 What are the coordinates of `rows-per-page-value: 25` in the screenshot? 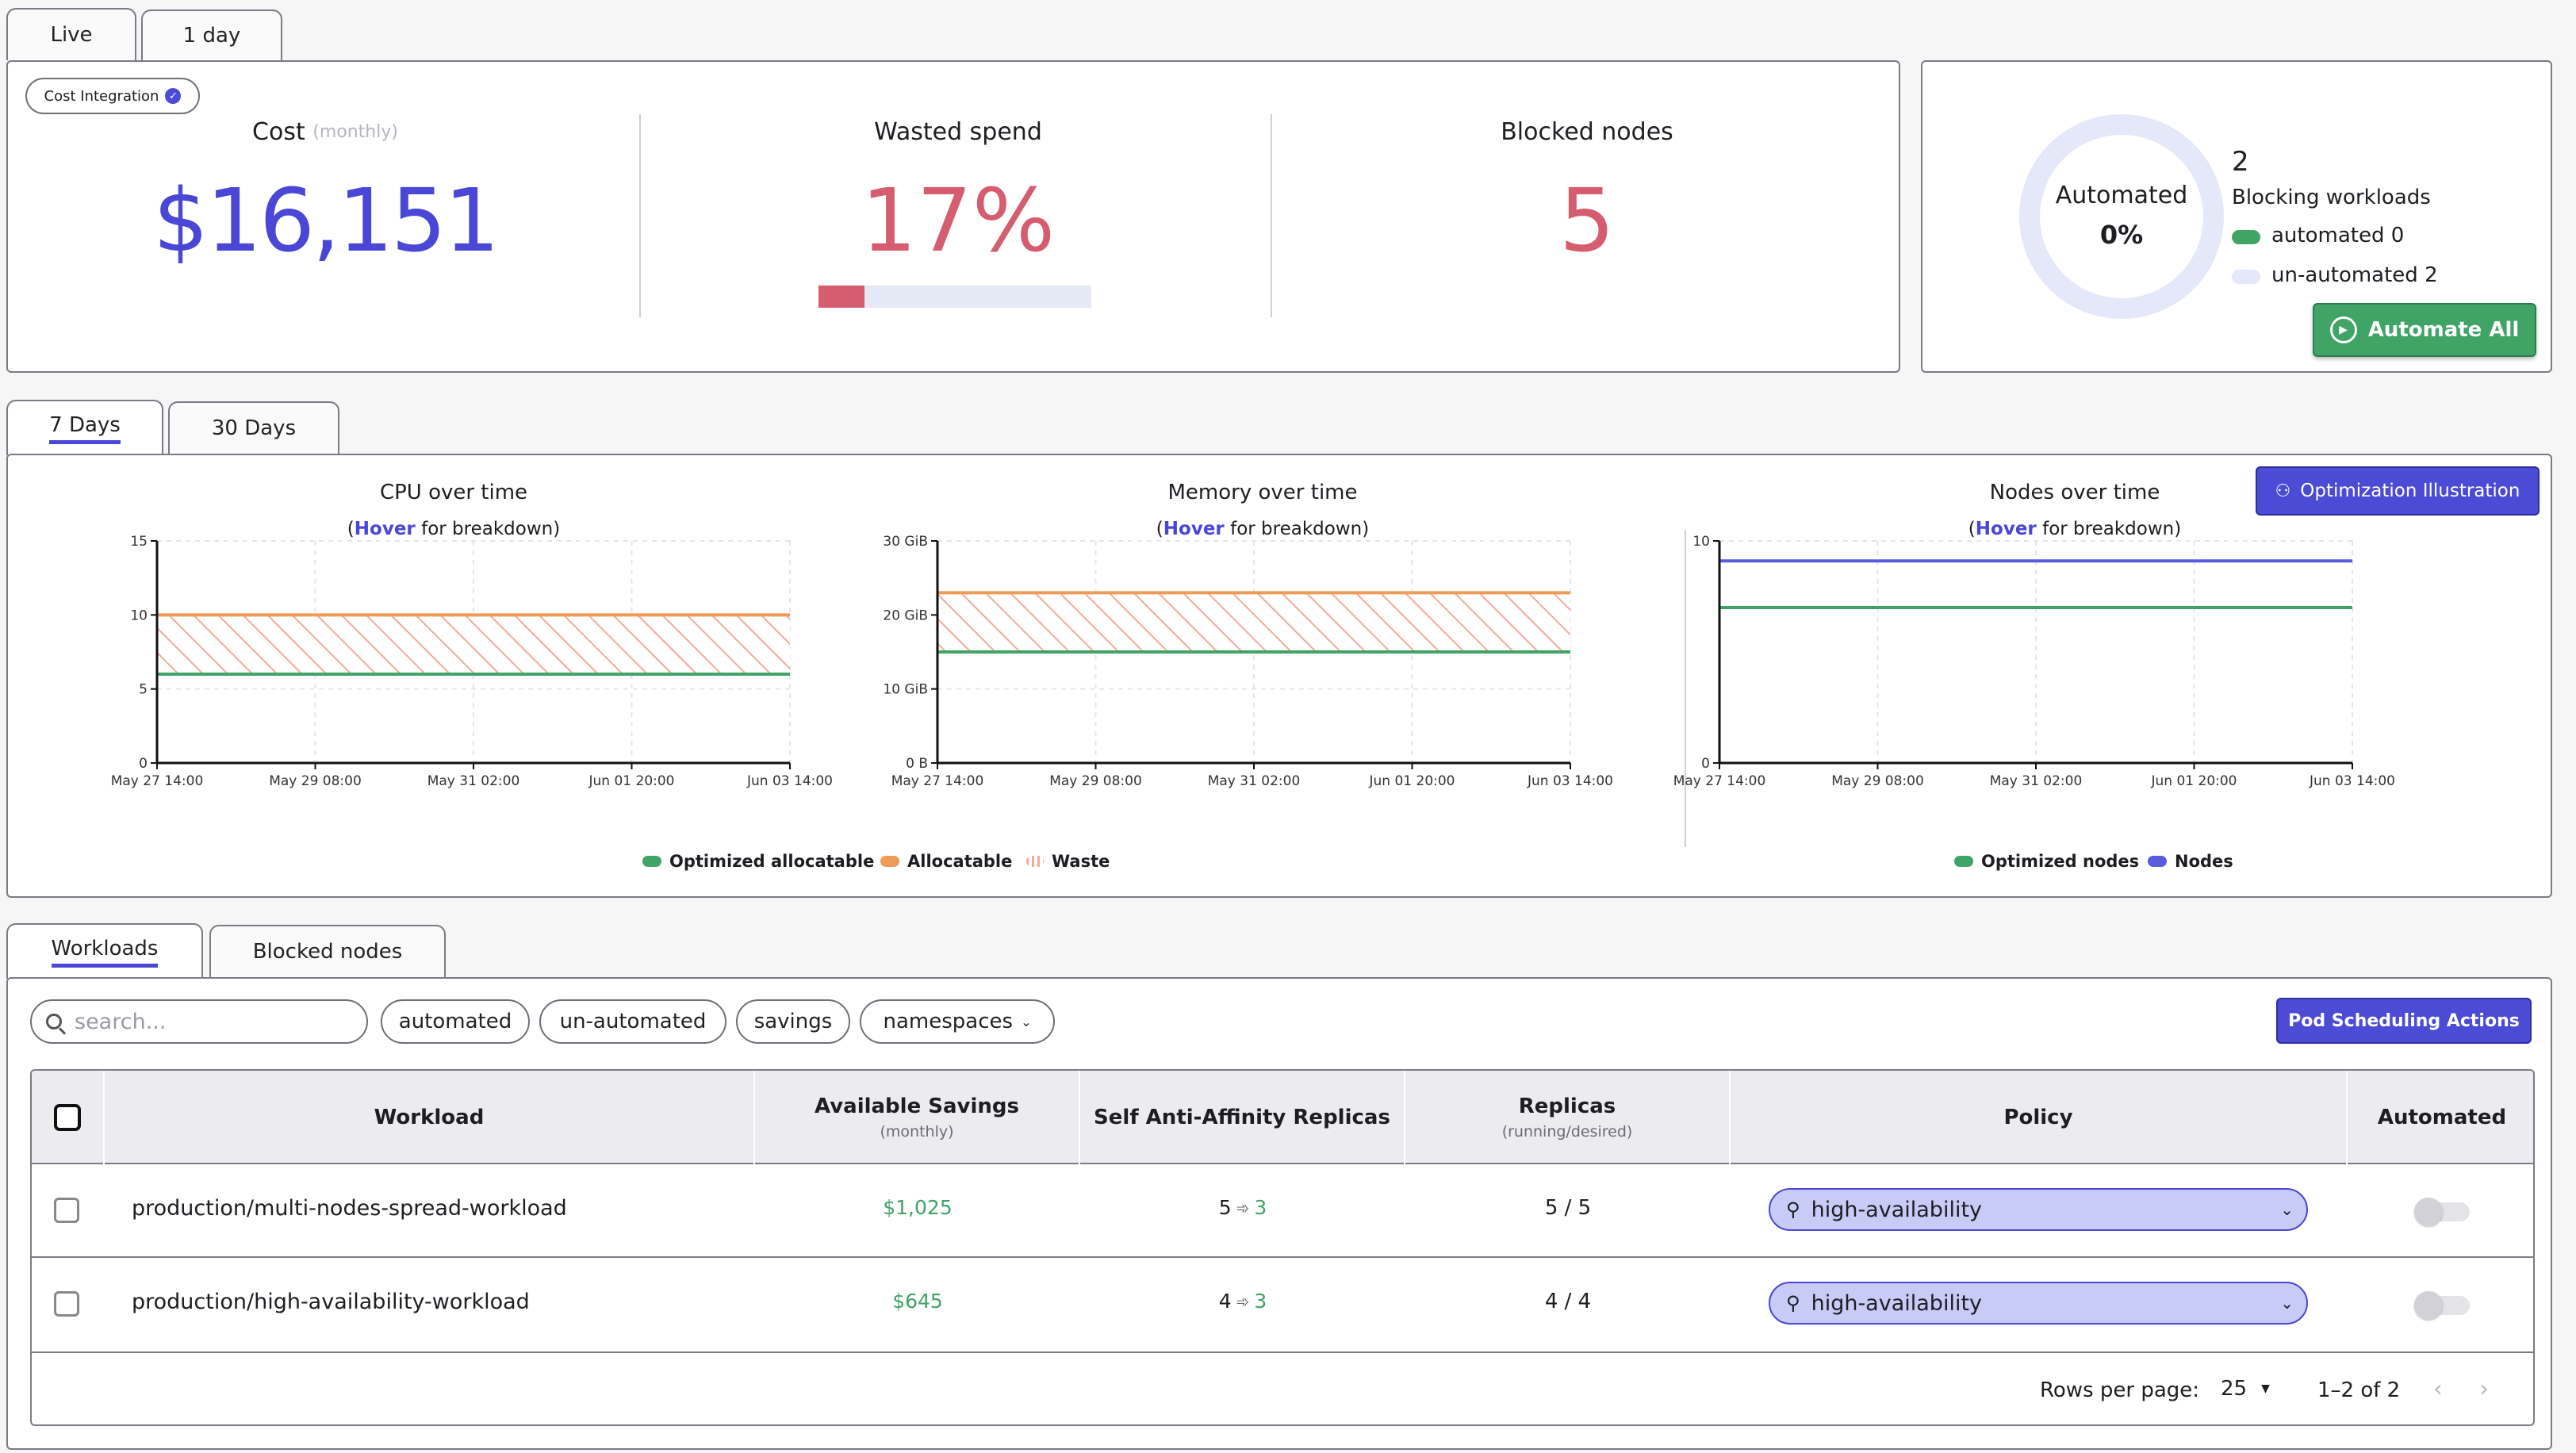 It's located at (2234, 1389).